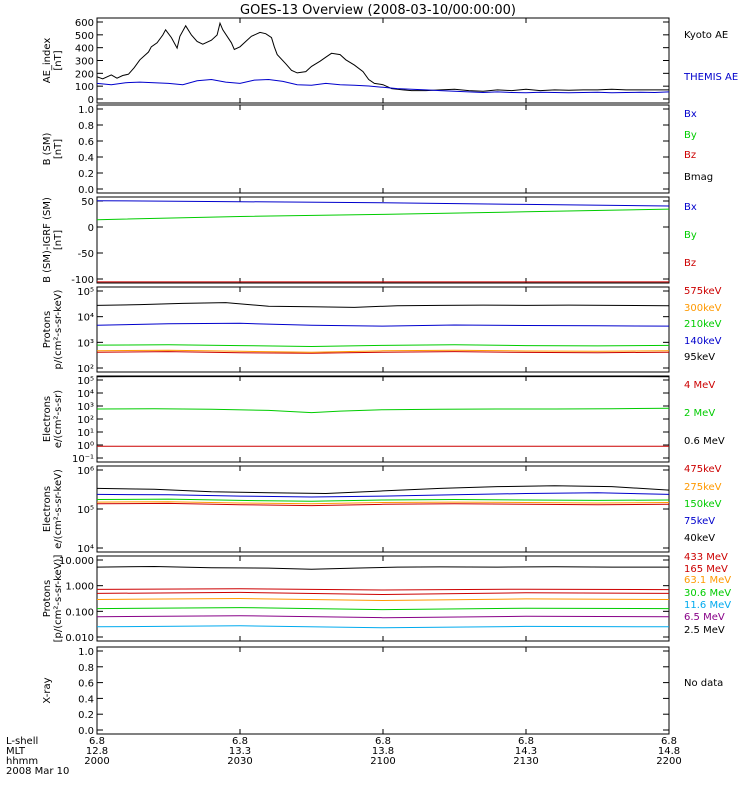  What do you see at coordinates (79, 612) in the screenshot?
I see `y-tick-label: 0.100` at bounding box center [79, 612].